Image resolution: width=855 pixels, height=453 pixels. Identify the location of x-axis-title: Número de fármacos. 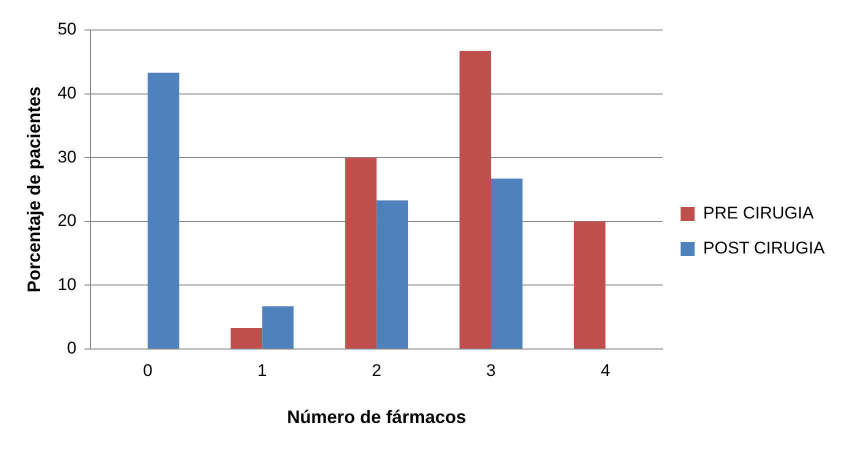
(376, 417).